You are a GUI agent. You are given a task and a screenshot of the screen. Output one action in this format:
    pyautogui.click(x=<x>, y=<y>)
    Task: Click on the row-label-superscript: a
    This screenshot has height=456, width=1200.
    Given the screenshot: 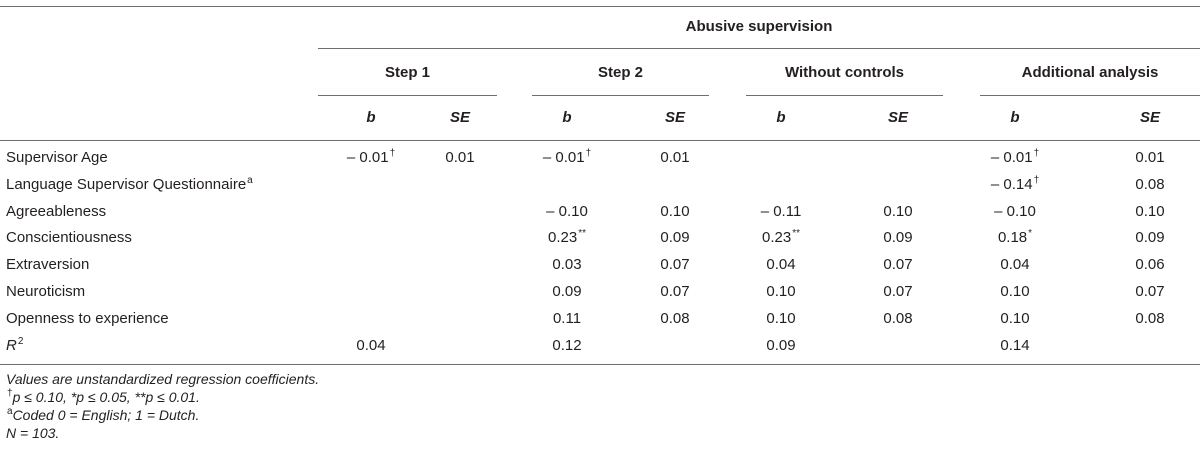 What is the action you would take?
    pyautogui.click(x=250, y=180)
    